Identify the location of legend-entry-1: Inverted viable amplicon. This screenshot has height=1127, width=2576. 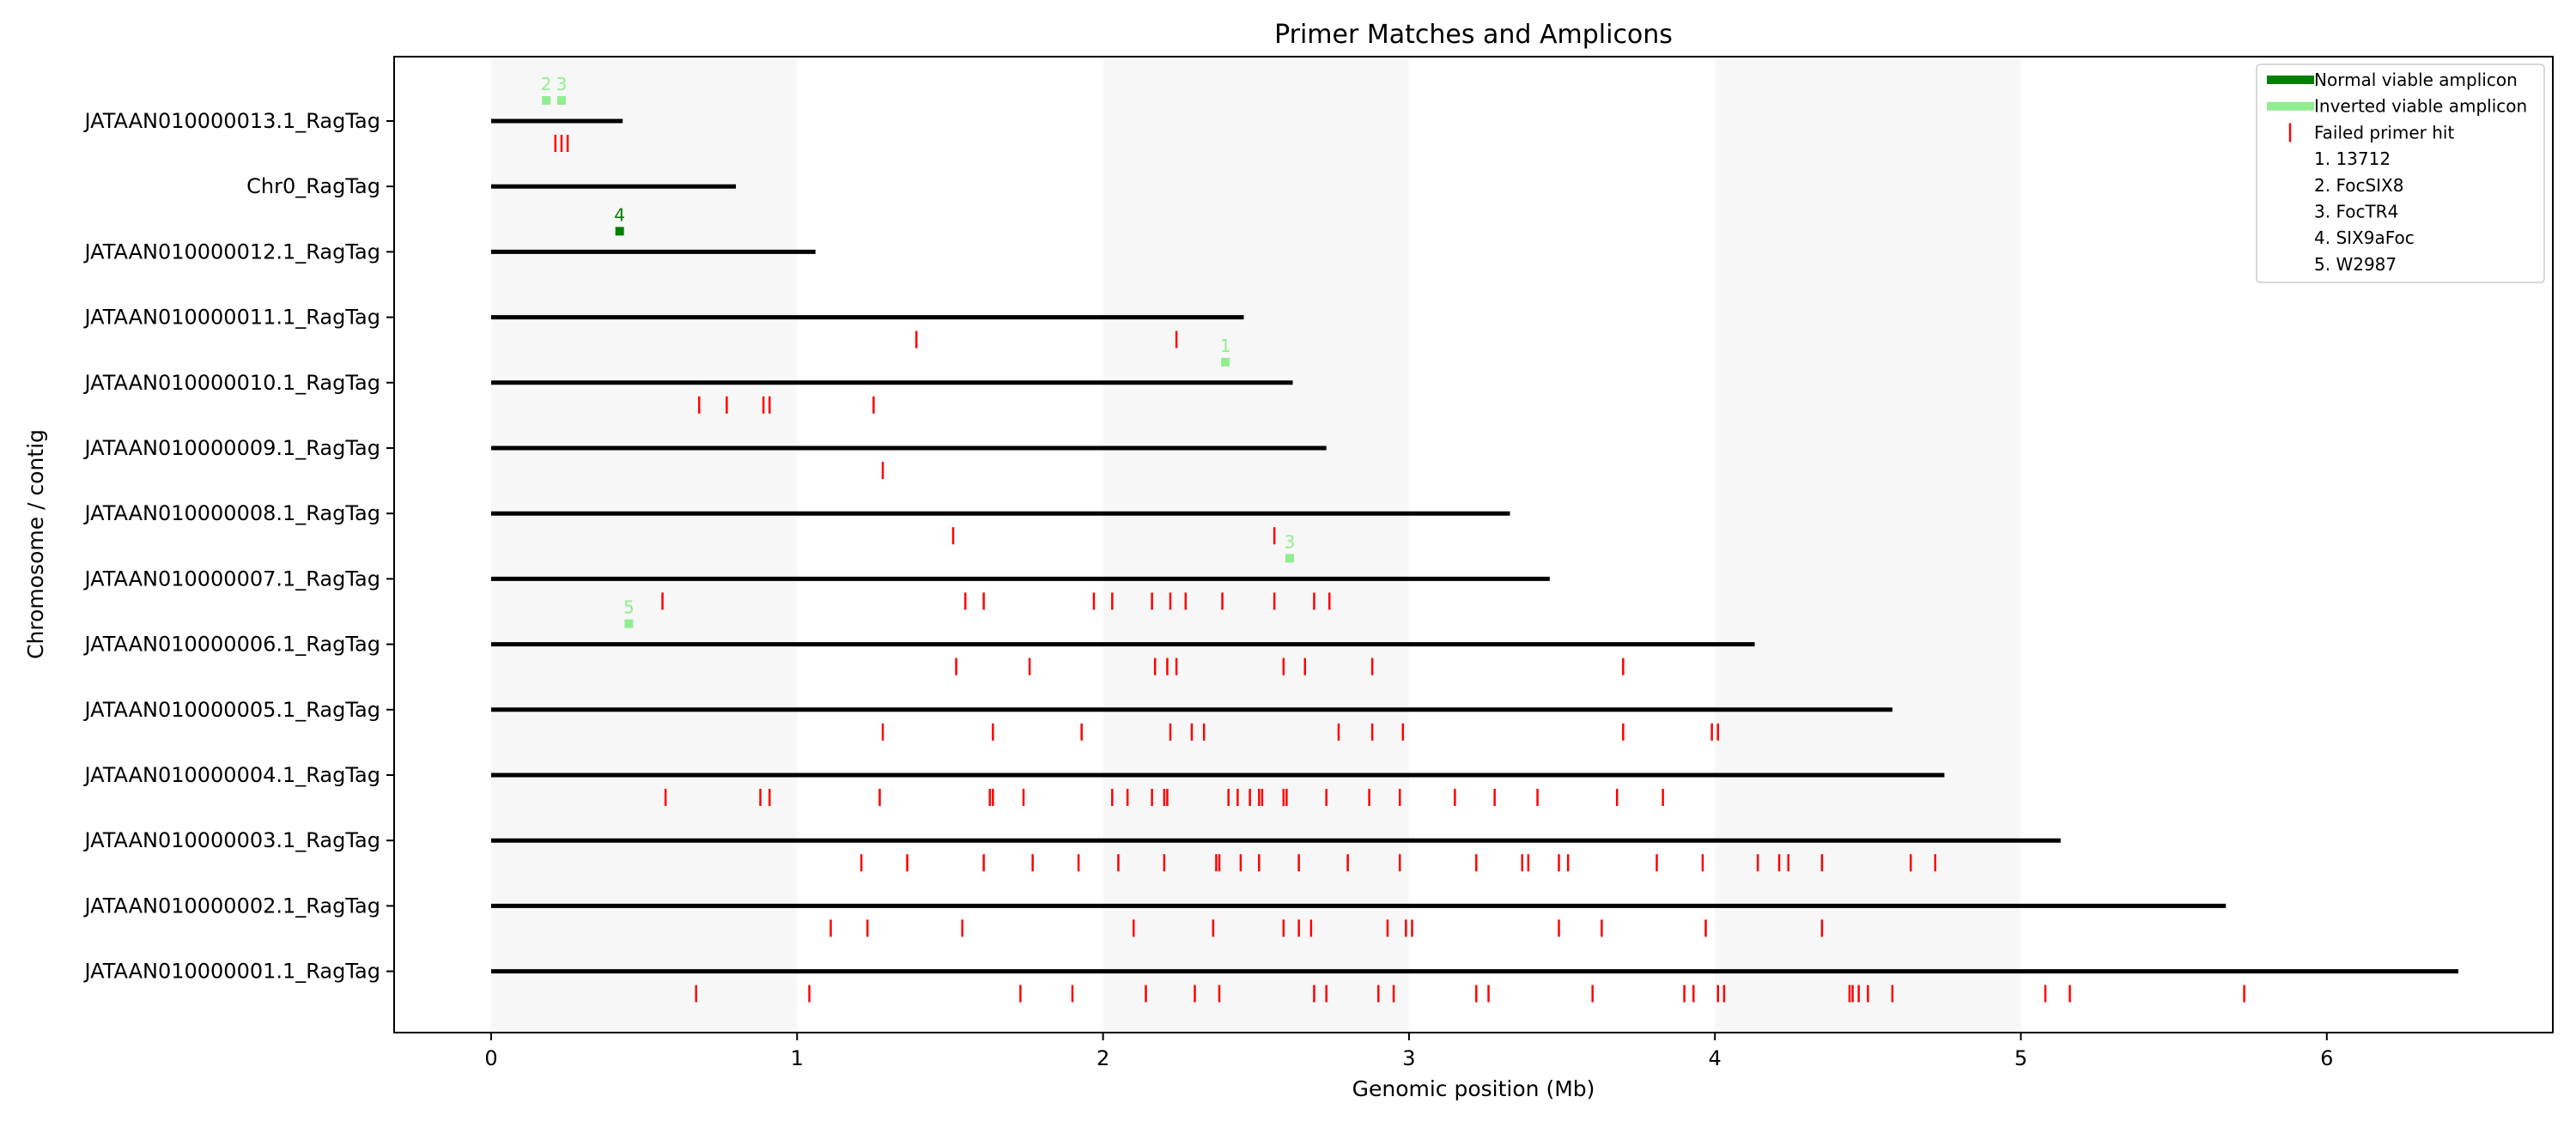
(2420, 107).